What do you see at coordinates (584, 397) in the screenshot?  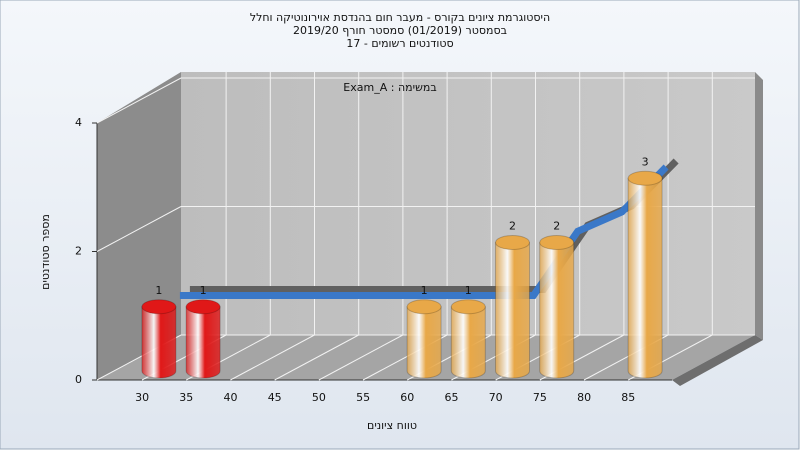 I see `x-tick-label: 80` at bounding box center [584, 397].